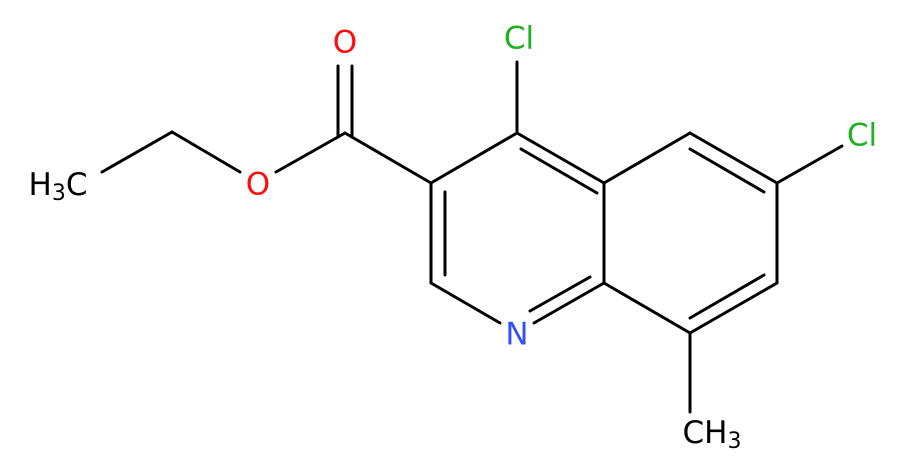  I want to click on atom-label: H3C, so click(58, 187).